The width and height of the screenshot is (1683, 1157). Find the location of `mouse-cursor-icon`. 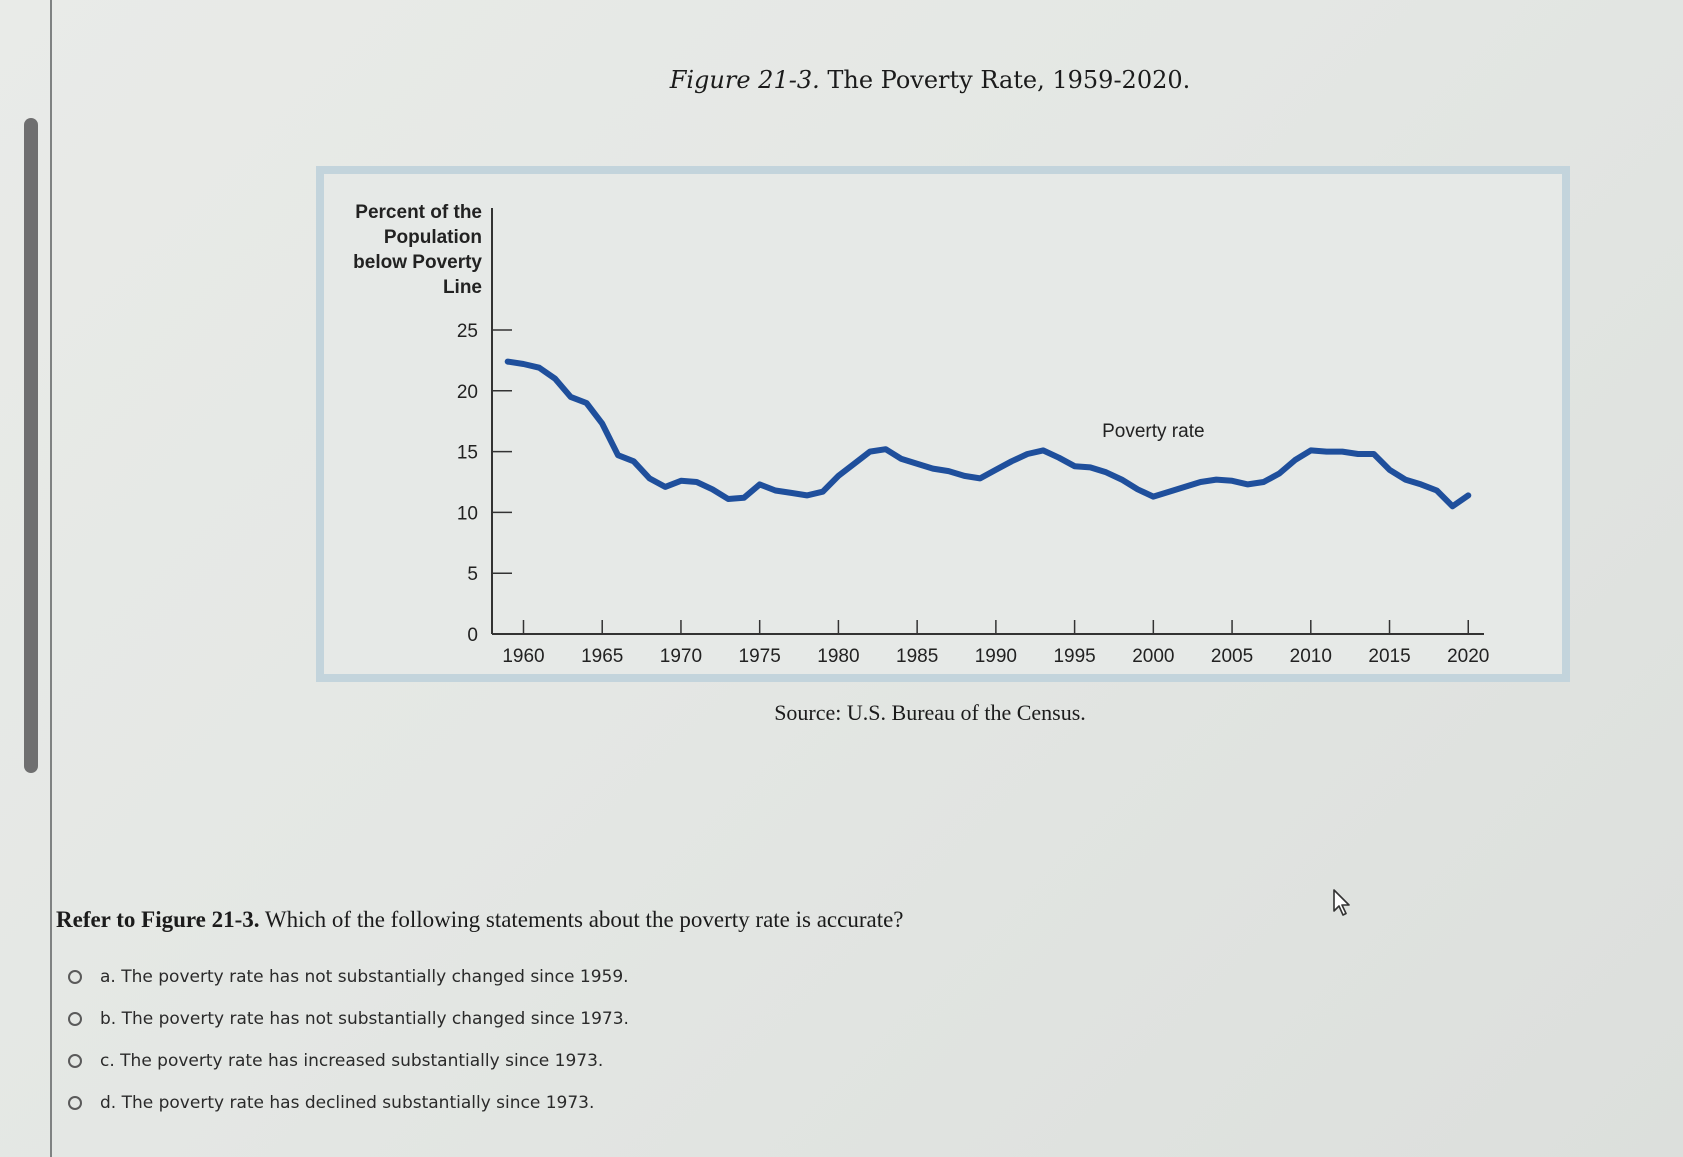

mouse-cursor-icon is located at coordinates (1341, 902).